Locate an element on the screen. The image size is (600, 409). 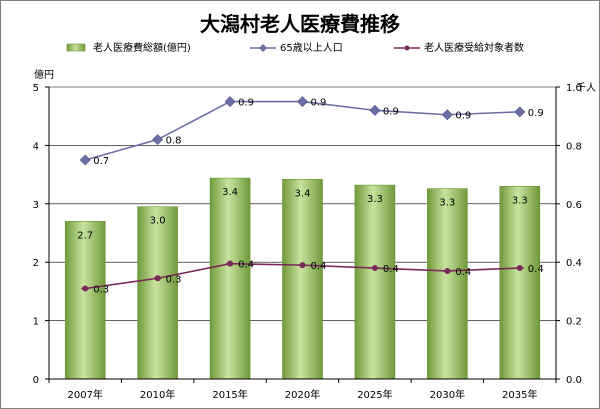
bar-data-label: 3.0 is located at coordinates (158, 221).